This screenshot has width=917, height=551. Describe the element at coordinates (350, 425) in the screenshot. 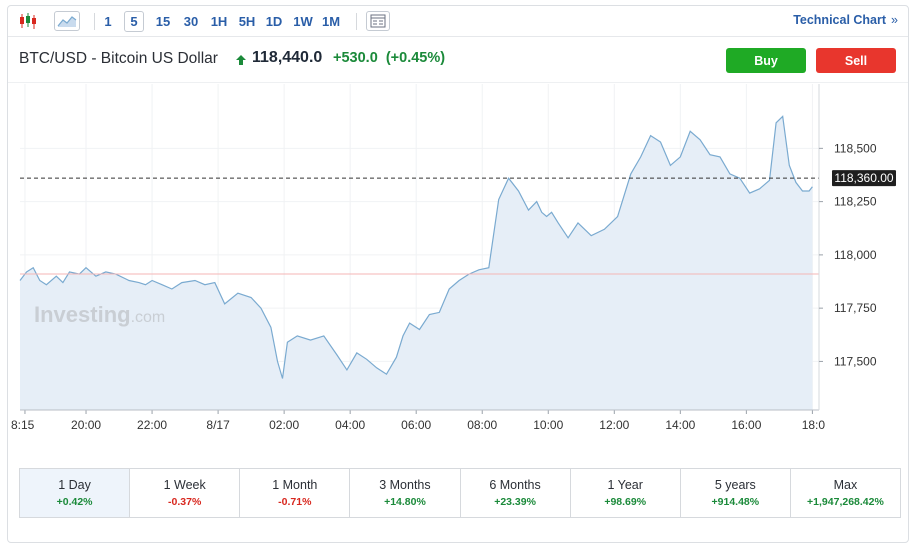

I see `x-tick-label: 04:00` at that location.